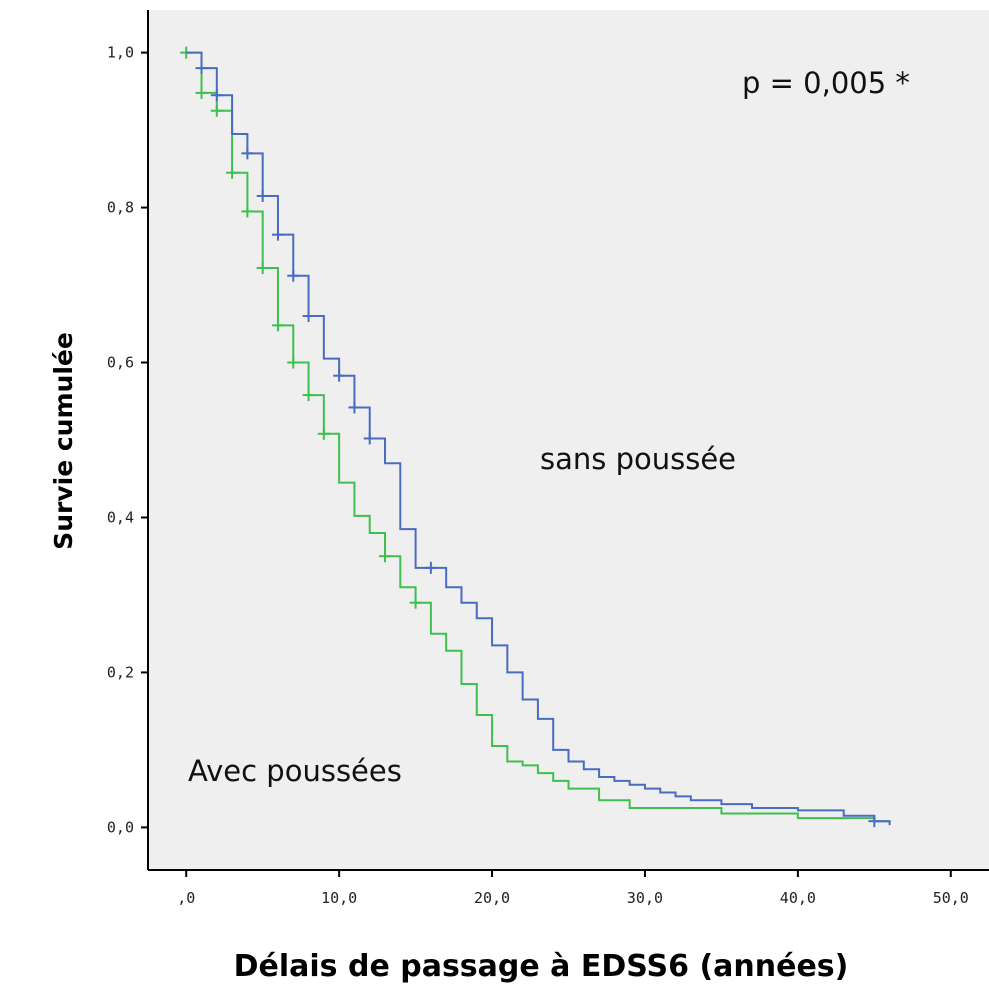 The height and width of the screenshot is (986, 989). Describe the element at coordinates (826, 83) in the screenshot. I see `annotation-p-value: p = 0,005 *` at that location.